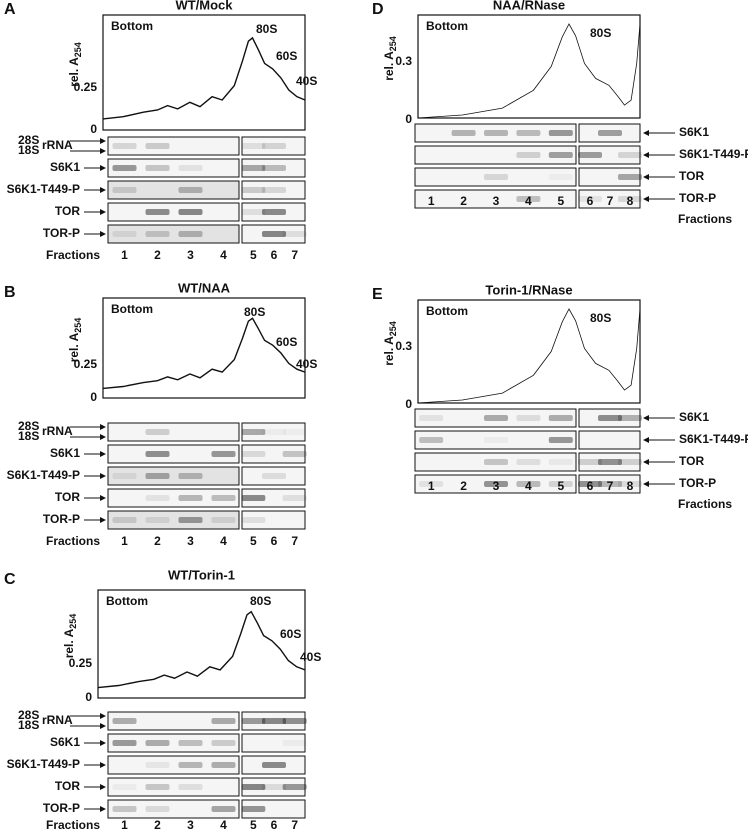 The width and height of the screenshot is (748, 833). Describe the element at coordinates (529, 6) in the screenshot. I see `panel-title: NAA/RNase` at that location.